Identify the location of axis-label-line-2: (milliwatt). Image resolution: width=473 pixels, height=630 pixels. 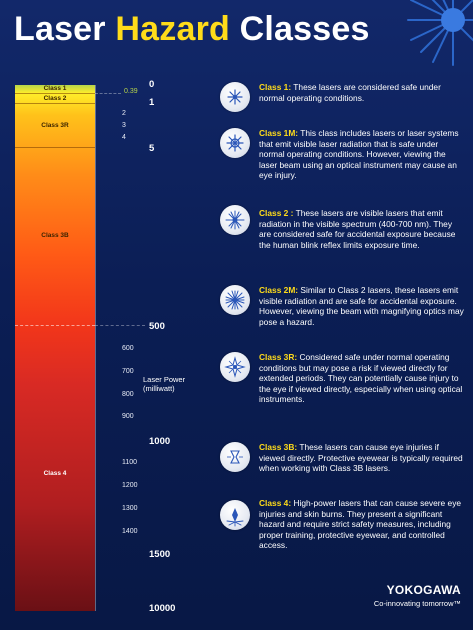
(159, 388).